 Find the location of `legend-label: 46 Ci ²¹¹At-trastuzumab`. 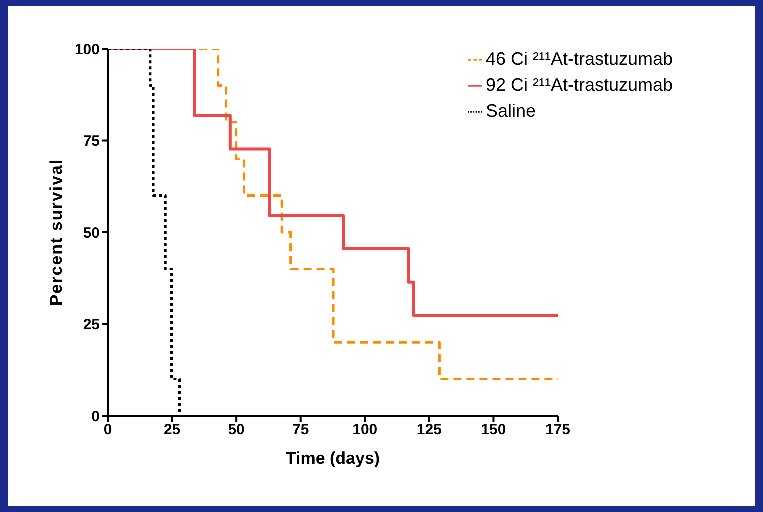

legend-label: 46 Ci ²¹¹At-trastuzumab is located at coordinates (580, 59).